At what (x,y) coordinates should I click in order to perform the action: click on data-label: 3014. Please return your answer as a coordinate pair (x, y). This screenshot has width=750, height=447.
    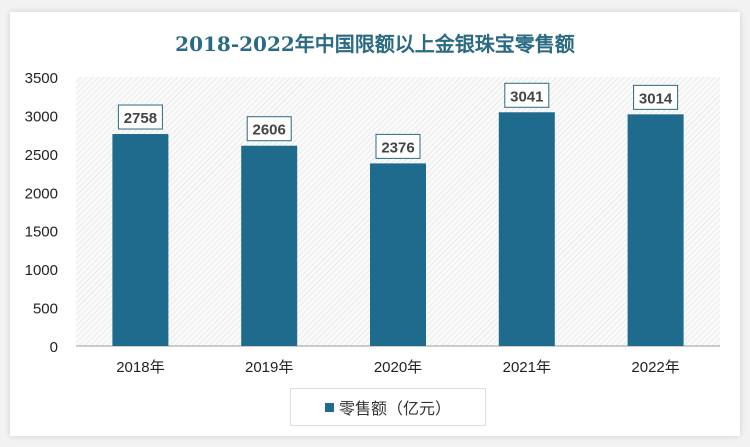
    Looking at the image, I should click on (656, 98).